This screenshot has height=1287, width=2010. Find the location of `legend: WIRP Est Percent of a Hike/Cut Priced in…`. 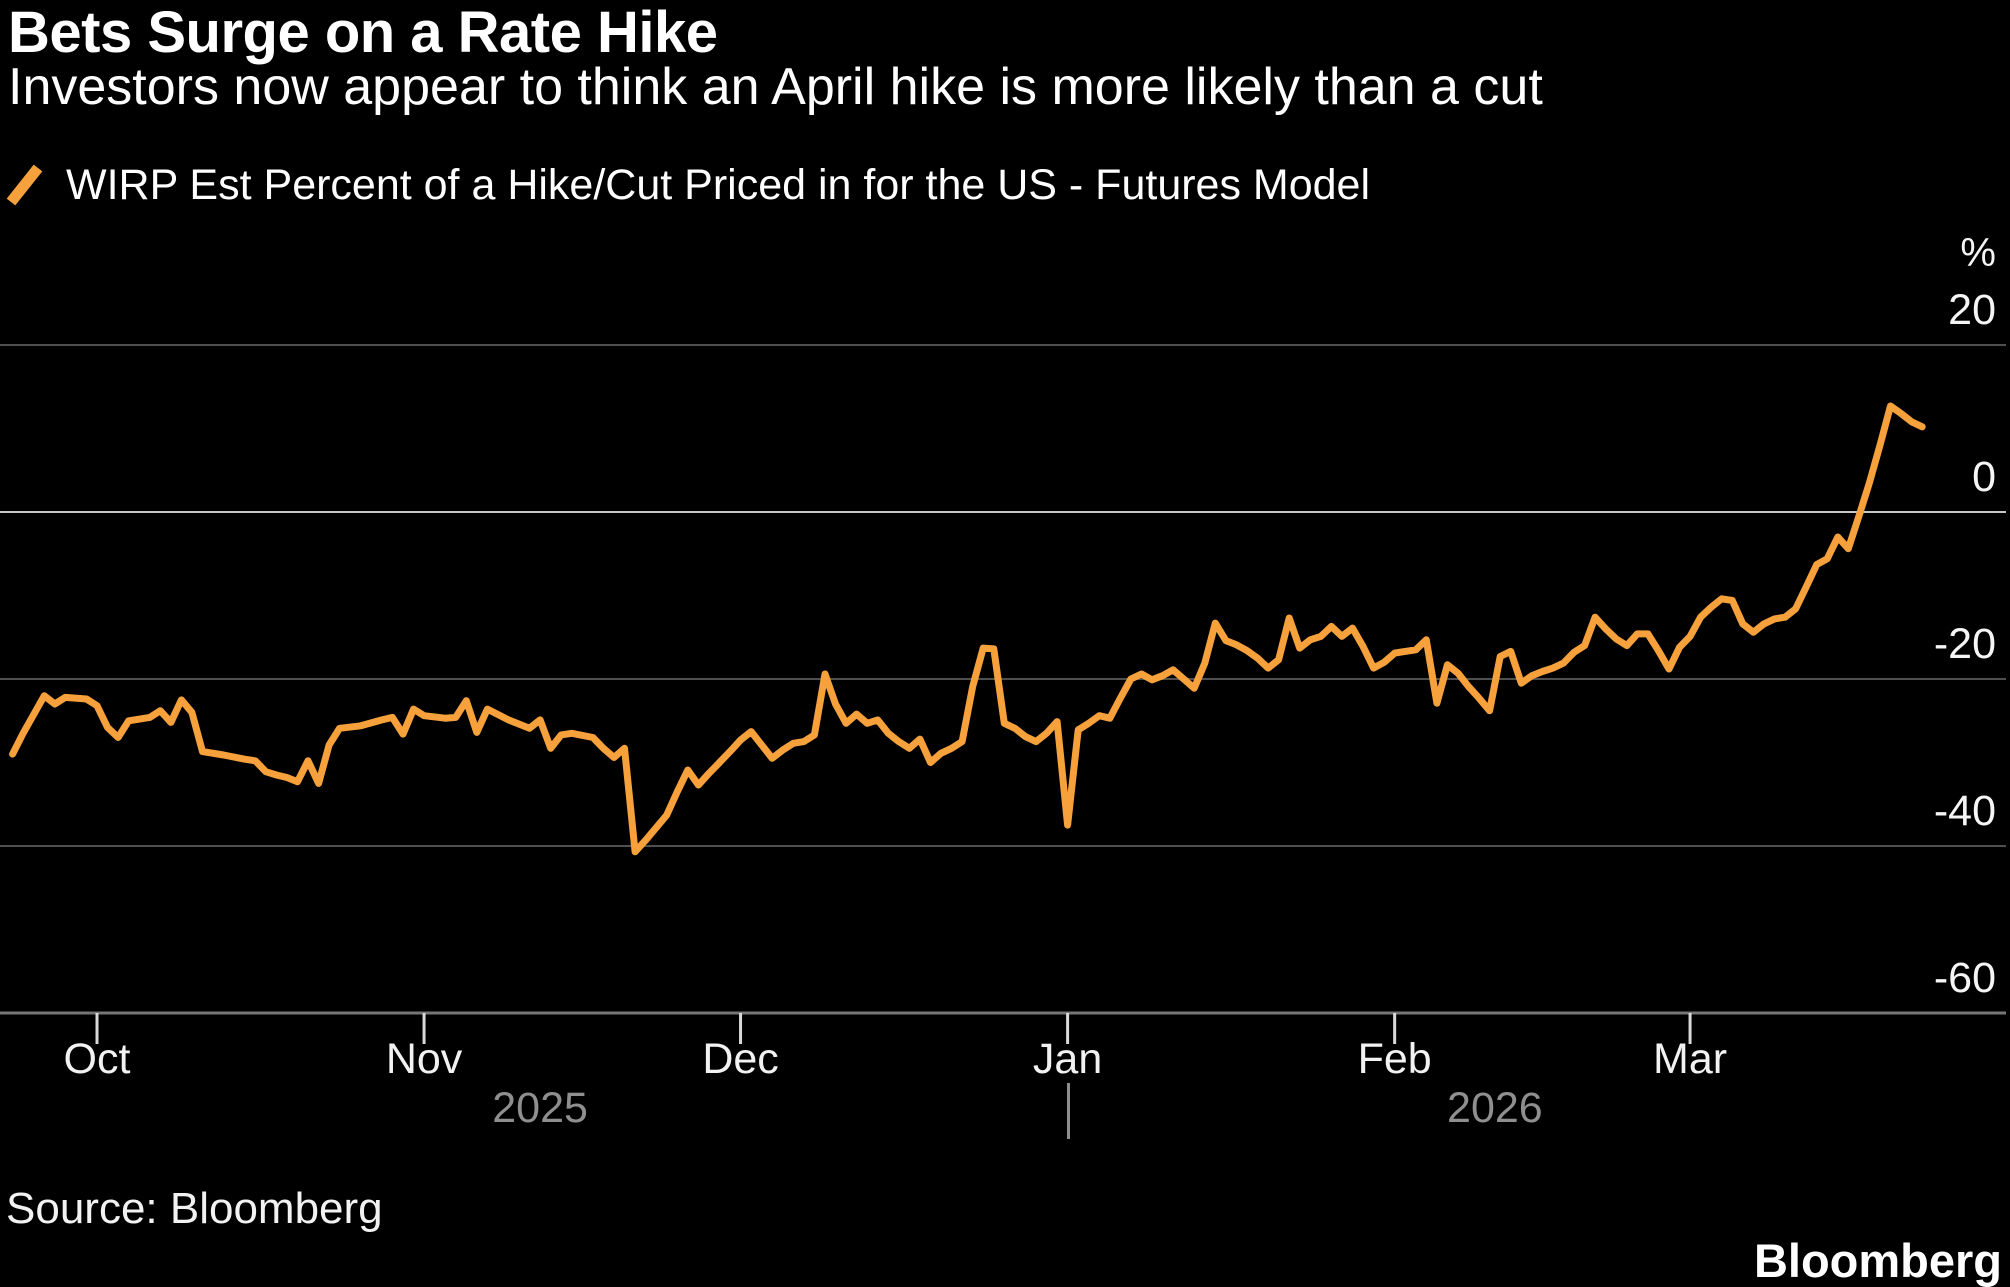

legend: WIRP Est Percent of a Hike/Cut Priced in… is located at coordinates (688, 185).